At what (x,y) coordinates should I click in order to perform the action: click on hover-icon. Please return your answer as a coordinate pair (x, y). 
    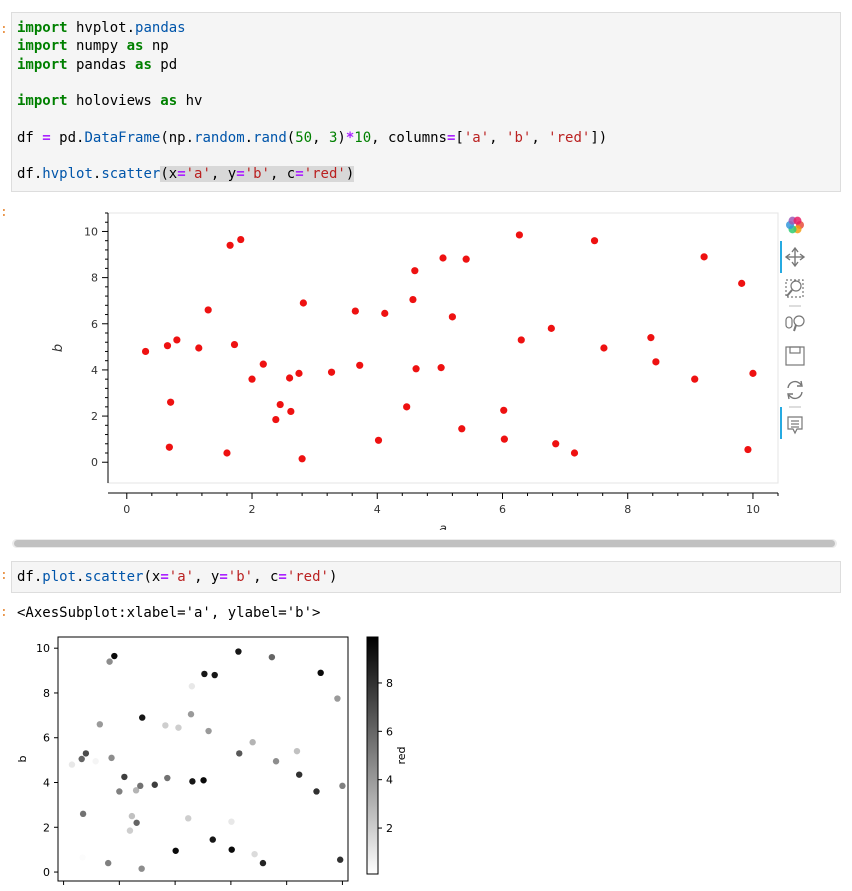
    Looking at the image, I should click on (795, 425).